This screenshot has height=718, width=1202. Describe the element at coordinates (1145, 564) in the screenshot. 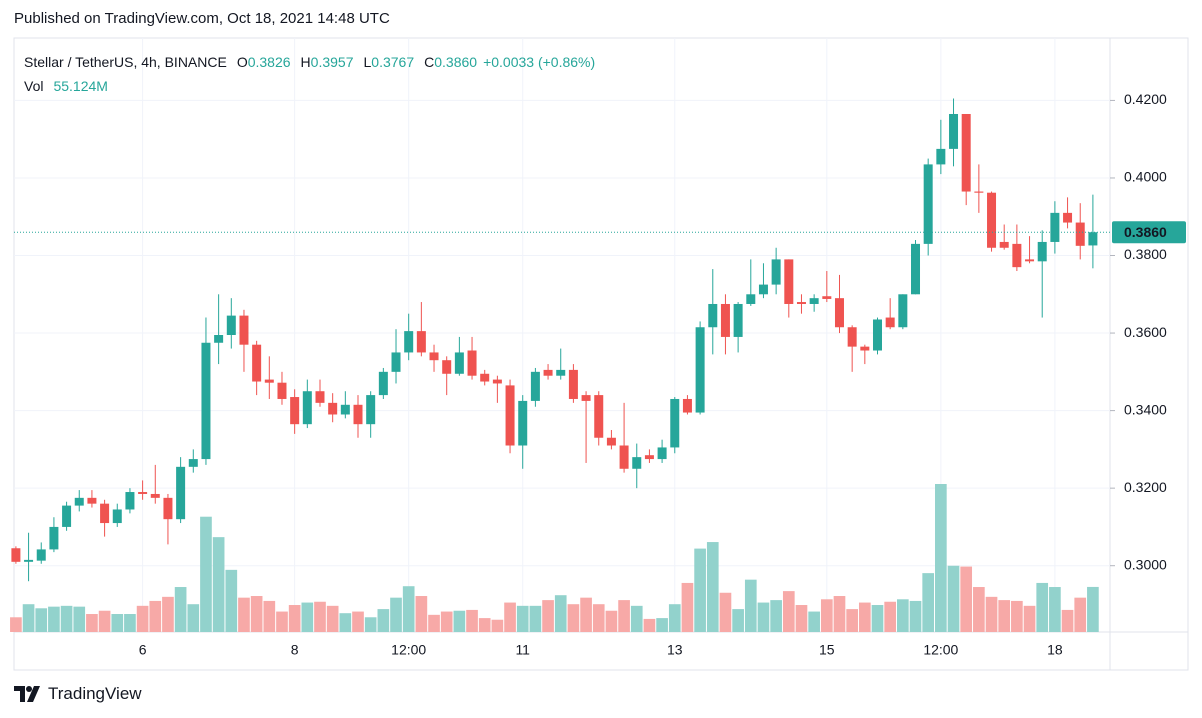

I see `y-tick-label: 0.3000` at that location.